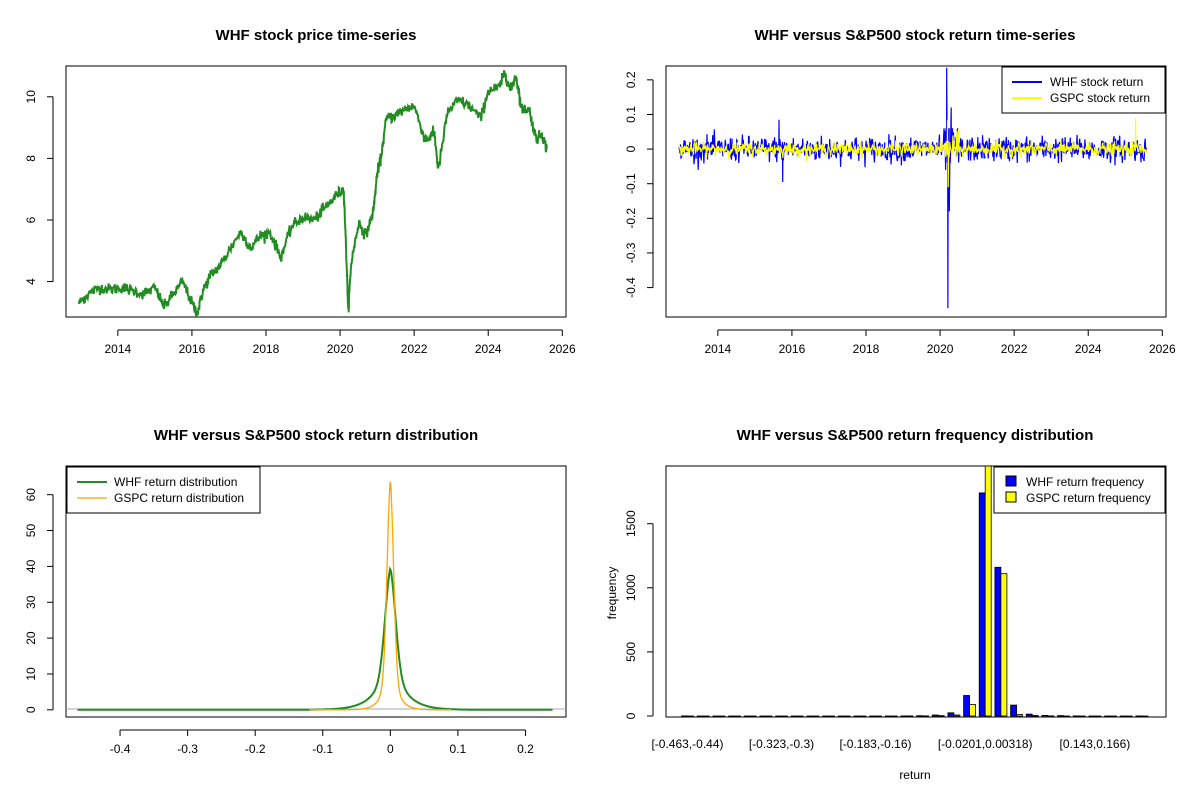 The height and width of the screenshot is (800, 1200). What do you see at coordinates (631, 114) in the screenshot?
I see `y-axis-returns-tick-label: 0.1` at bounding box center [631, 114].